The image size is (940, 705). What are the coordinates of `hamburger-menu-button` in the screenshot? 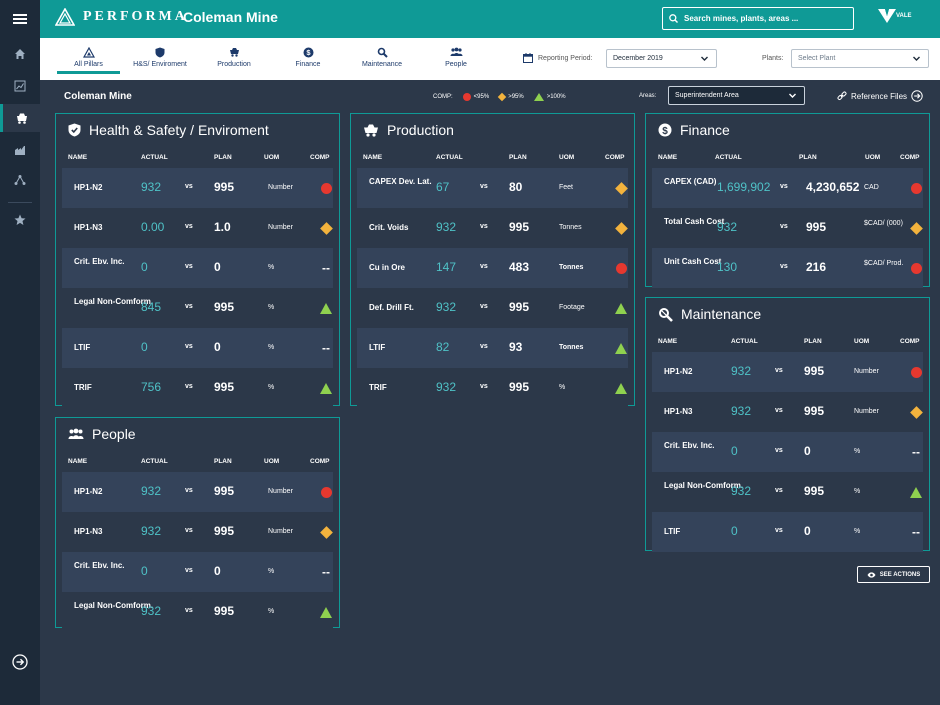 It's located at (20, 19).